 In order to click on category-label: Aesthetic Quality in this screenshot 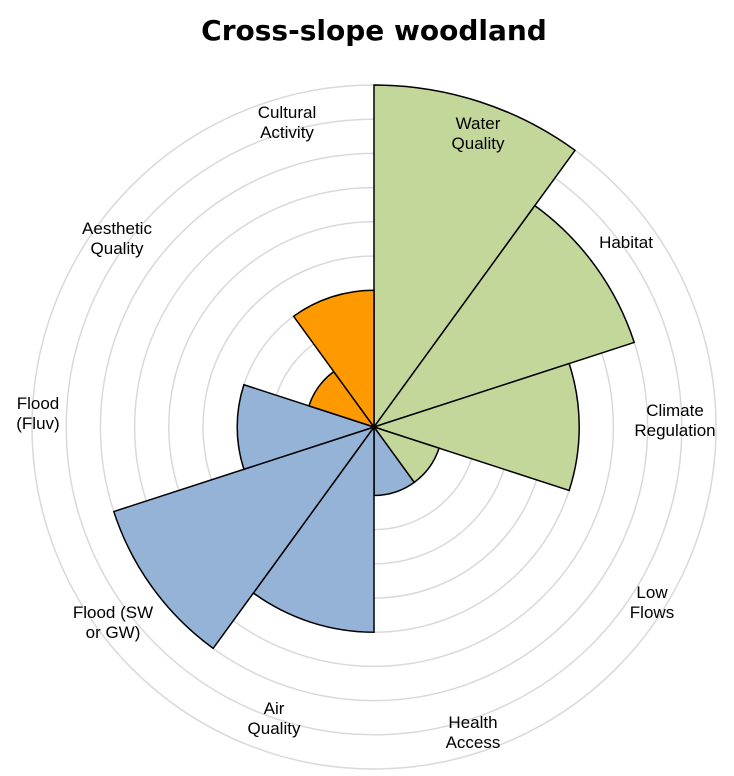, I will do `click(117, 238)`.